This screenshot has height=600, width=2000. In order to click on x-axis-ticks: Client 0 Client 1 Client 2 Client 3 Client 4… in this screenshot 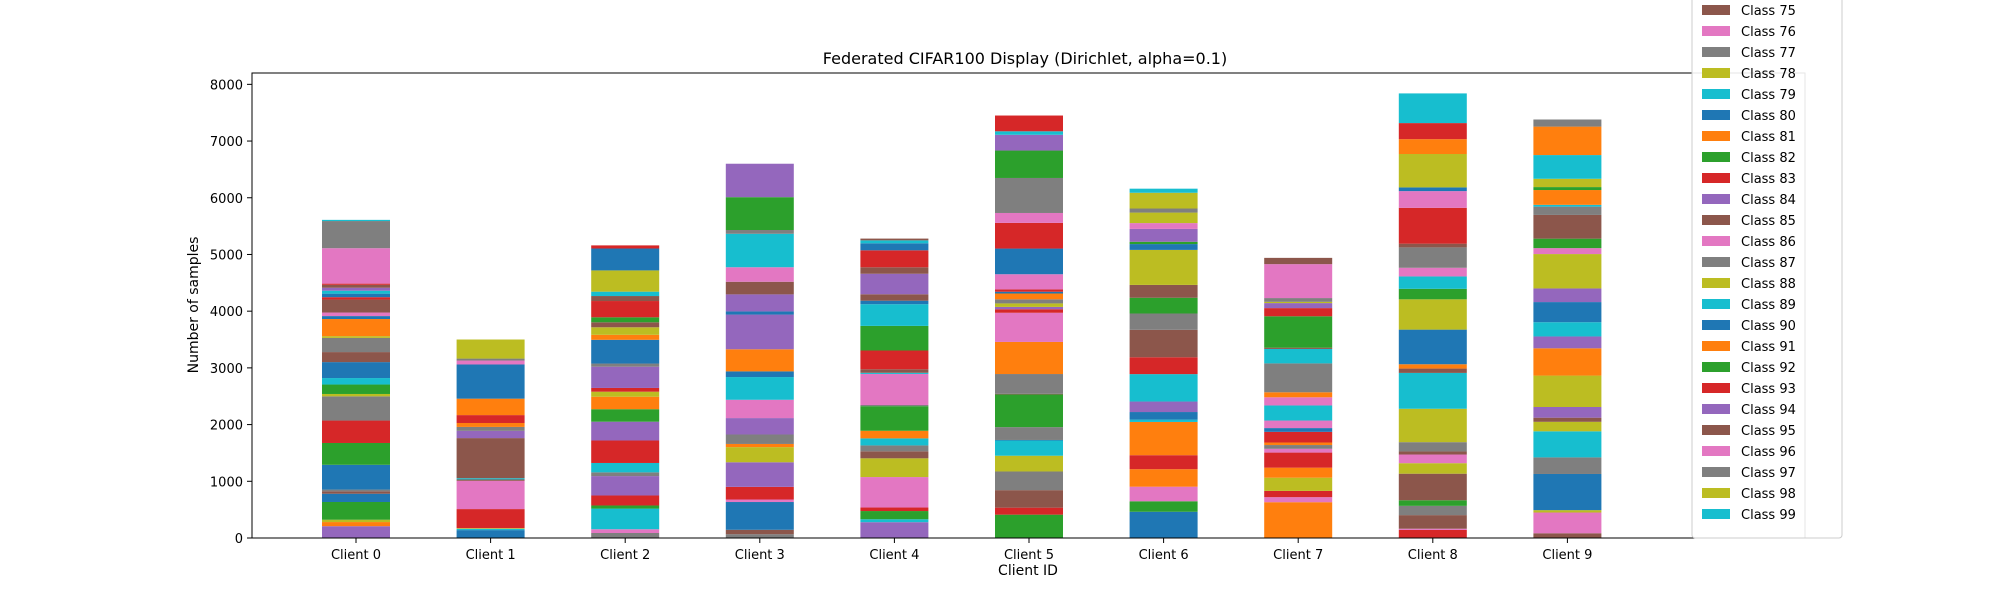, I will do `click(961, 550)`.